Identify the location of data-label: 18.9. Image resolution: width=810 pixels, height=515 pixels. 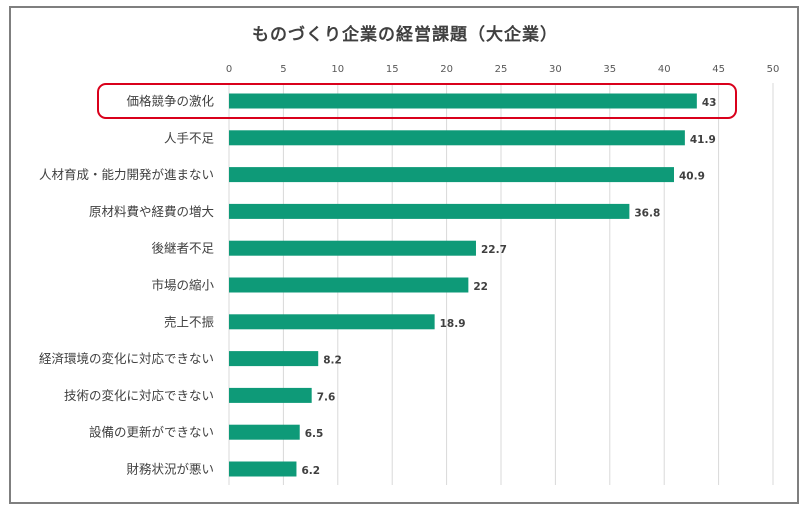
(453, 324).